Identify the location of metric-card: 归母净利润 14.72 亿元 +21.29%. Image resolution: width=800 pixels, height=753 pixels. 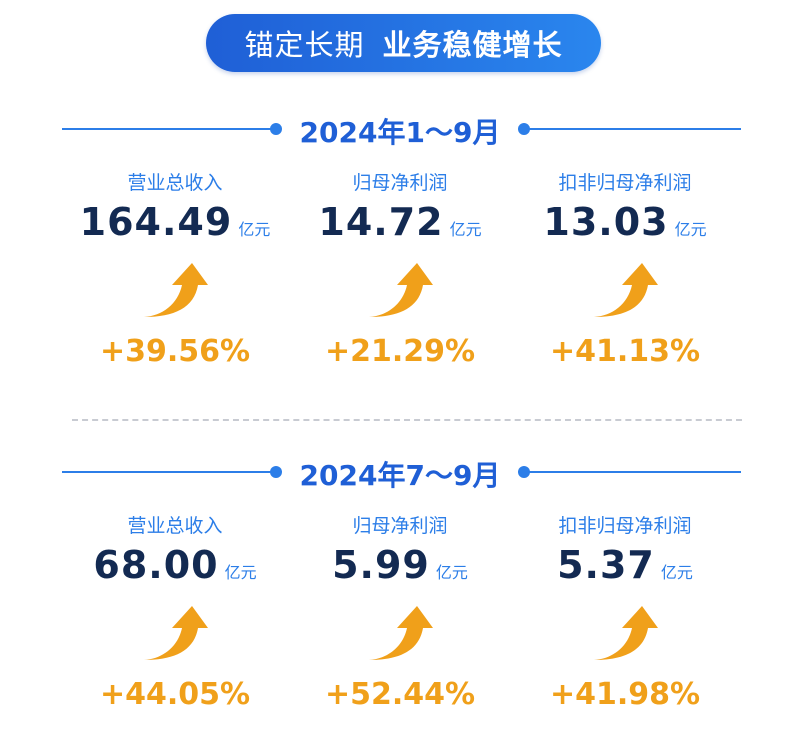
(400, 269).